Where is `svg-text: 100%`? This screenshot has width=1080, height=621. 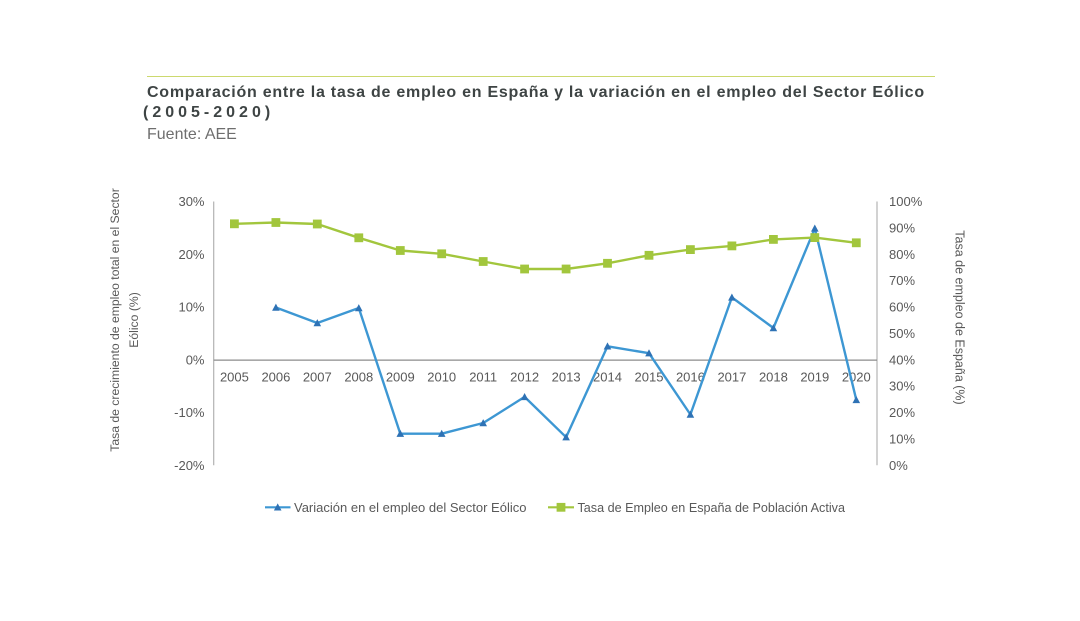
svg-text: 100% is located at coordinates (906, 201).